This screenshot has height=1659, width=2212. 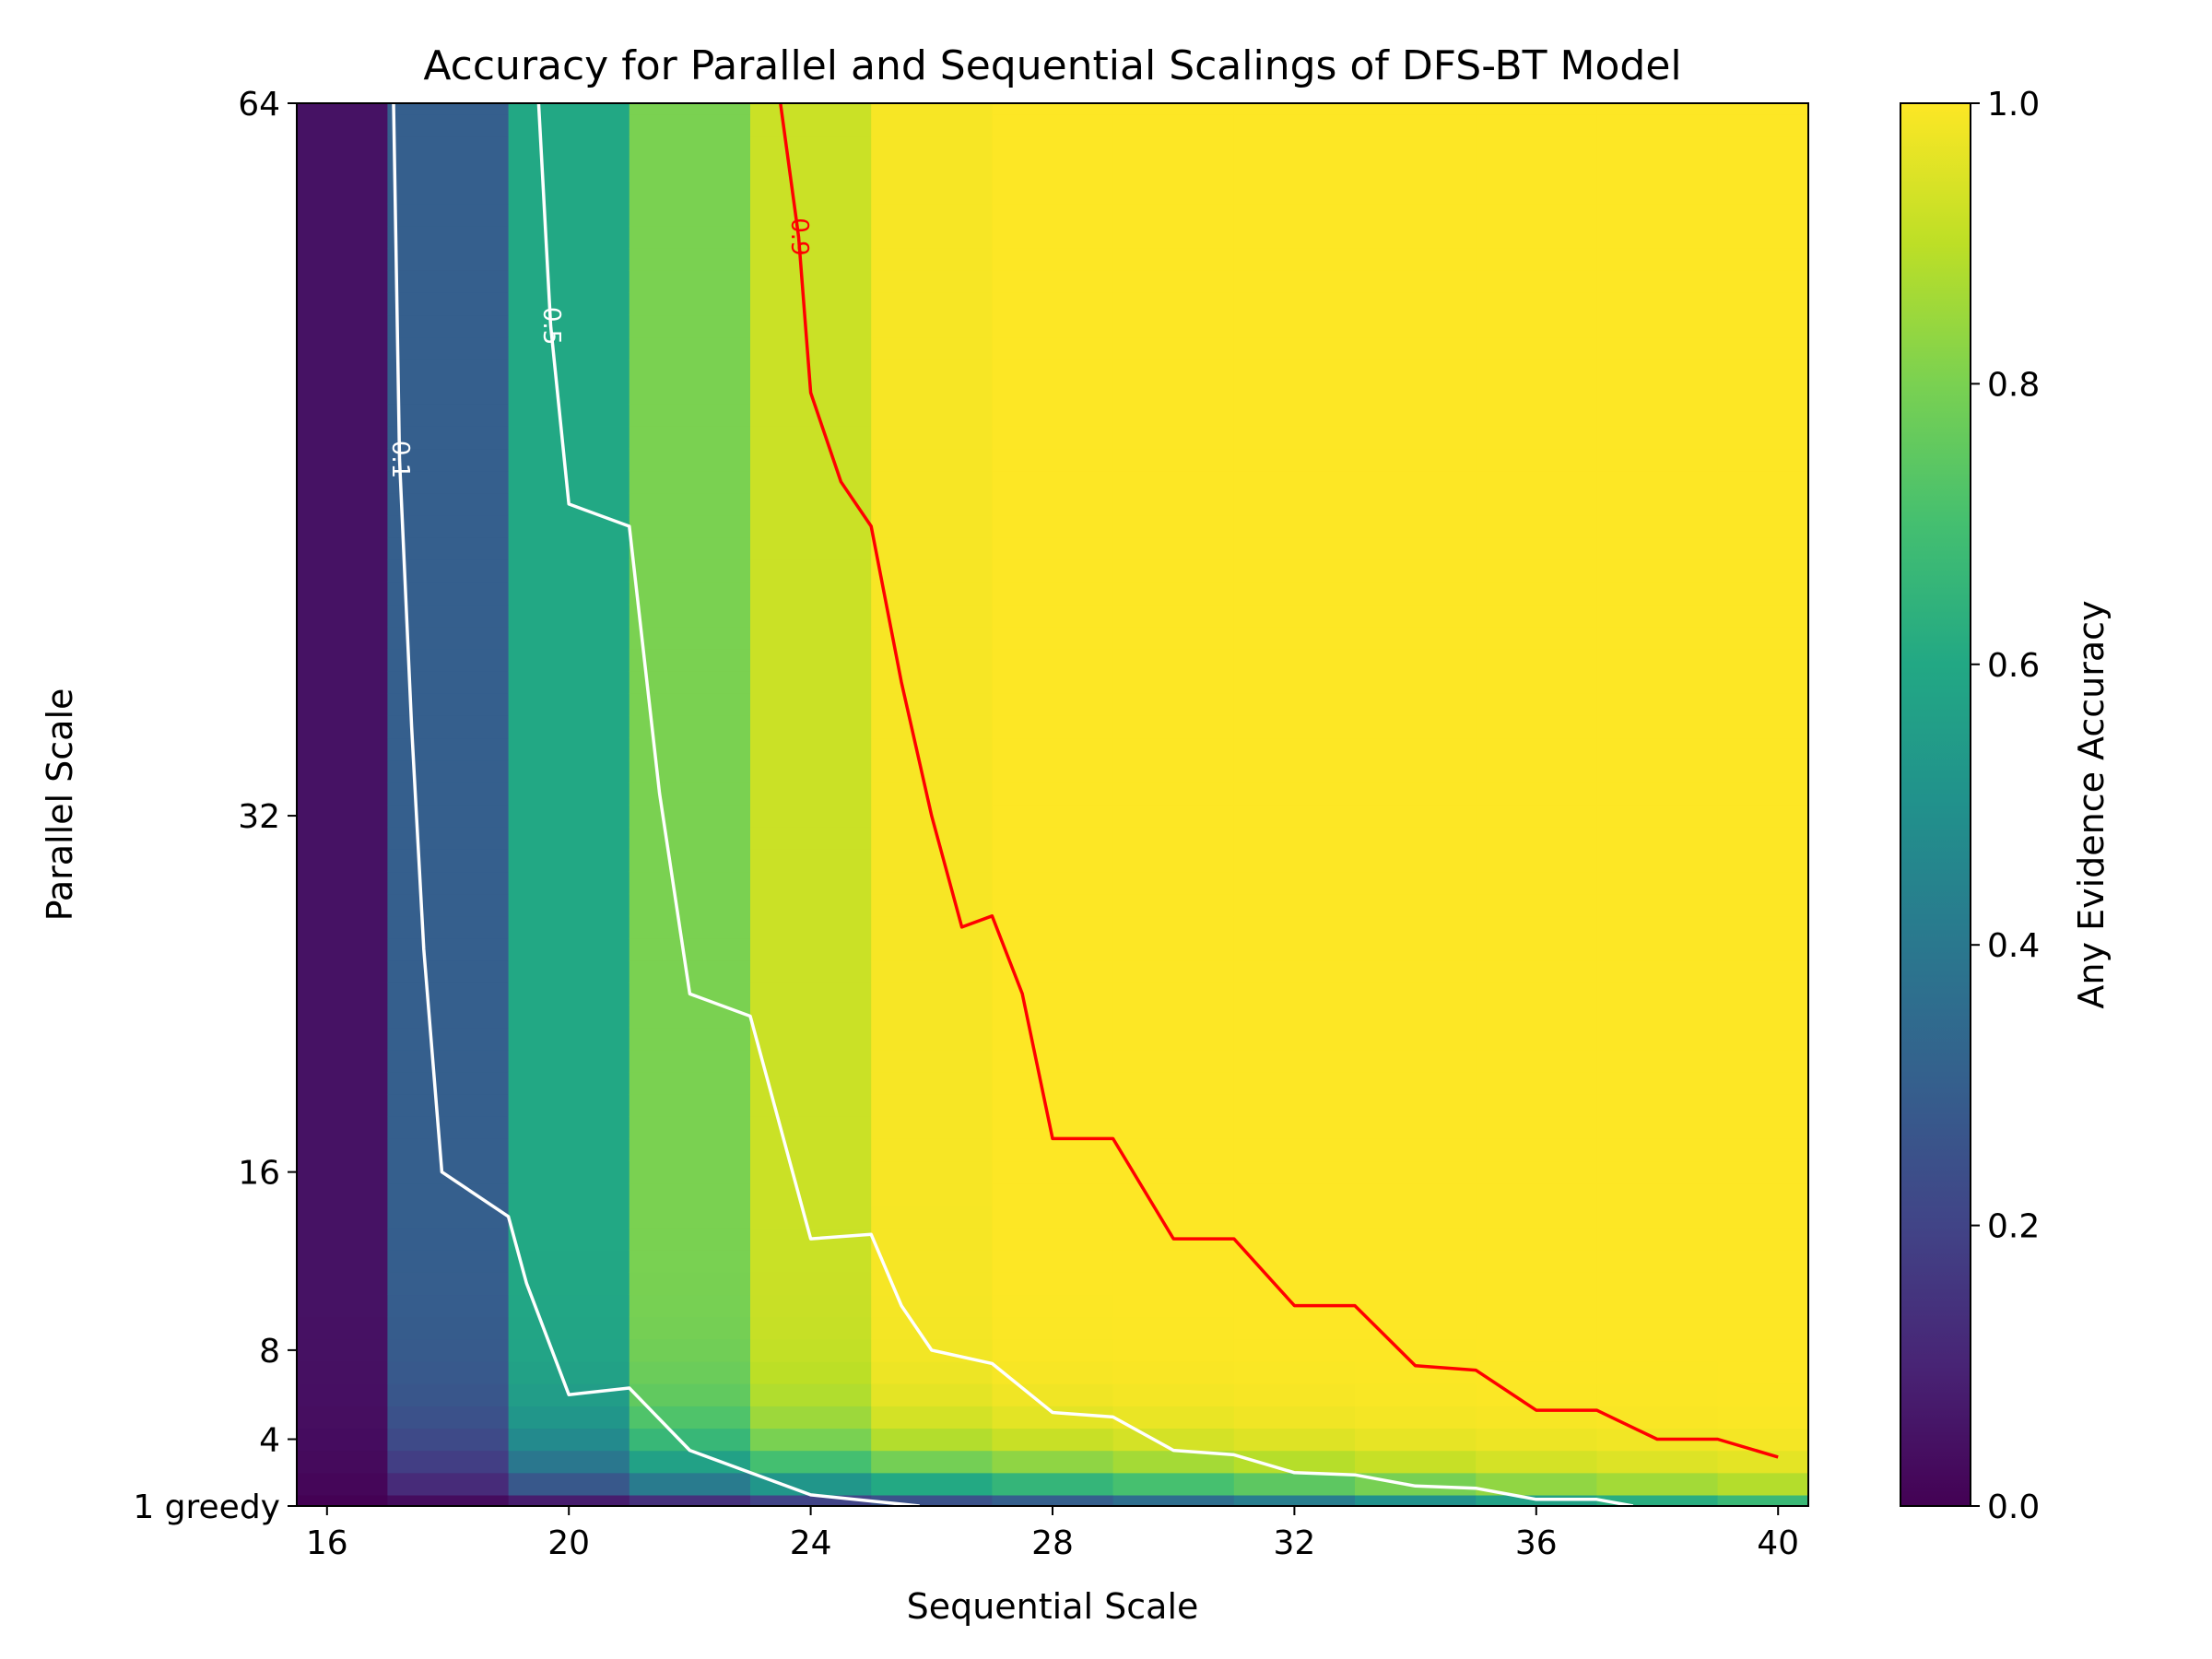 I want to click on colorbar-tick-label: 0.2, so click(x=2013, y=1227).